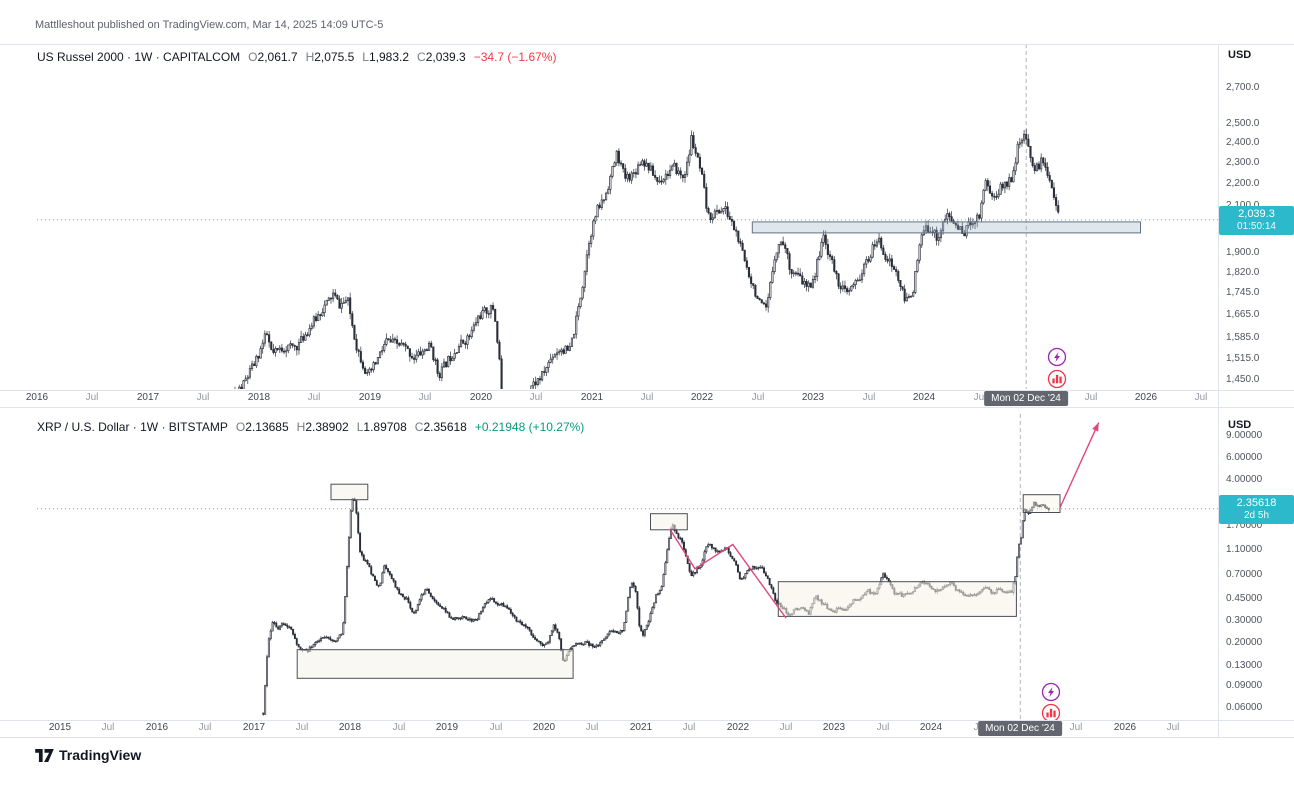 This screenshot has height=798, width=1294. Describe the element at coordinates (385, 427) in the screenshot. I see `ohlc-value: 1.89708` at that location.